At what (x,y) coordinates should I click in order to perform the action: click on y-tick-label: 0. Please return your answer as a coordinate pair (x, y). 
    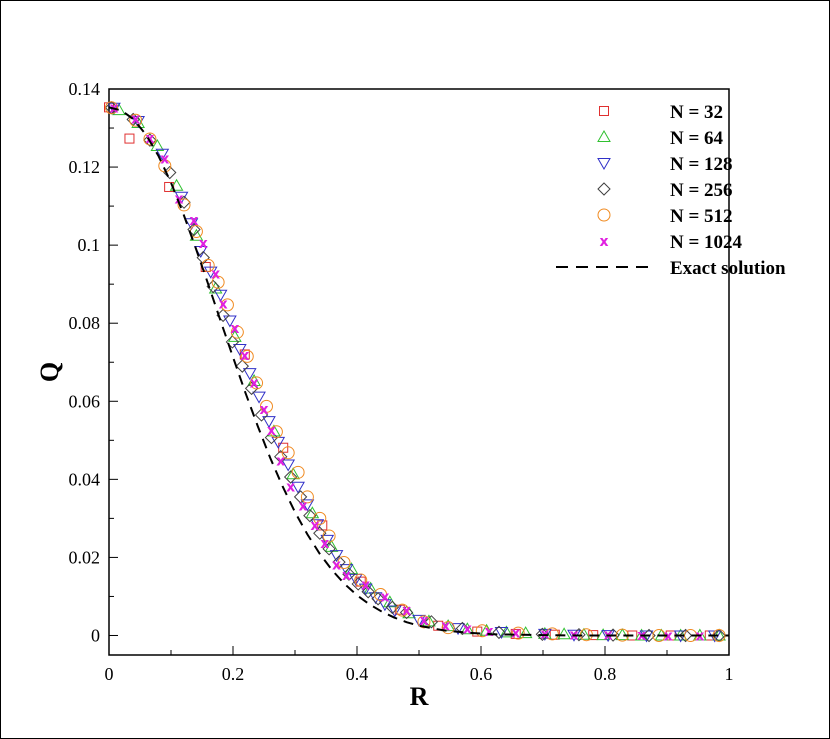
    Looking at the image, I should click on (95, 635).